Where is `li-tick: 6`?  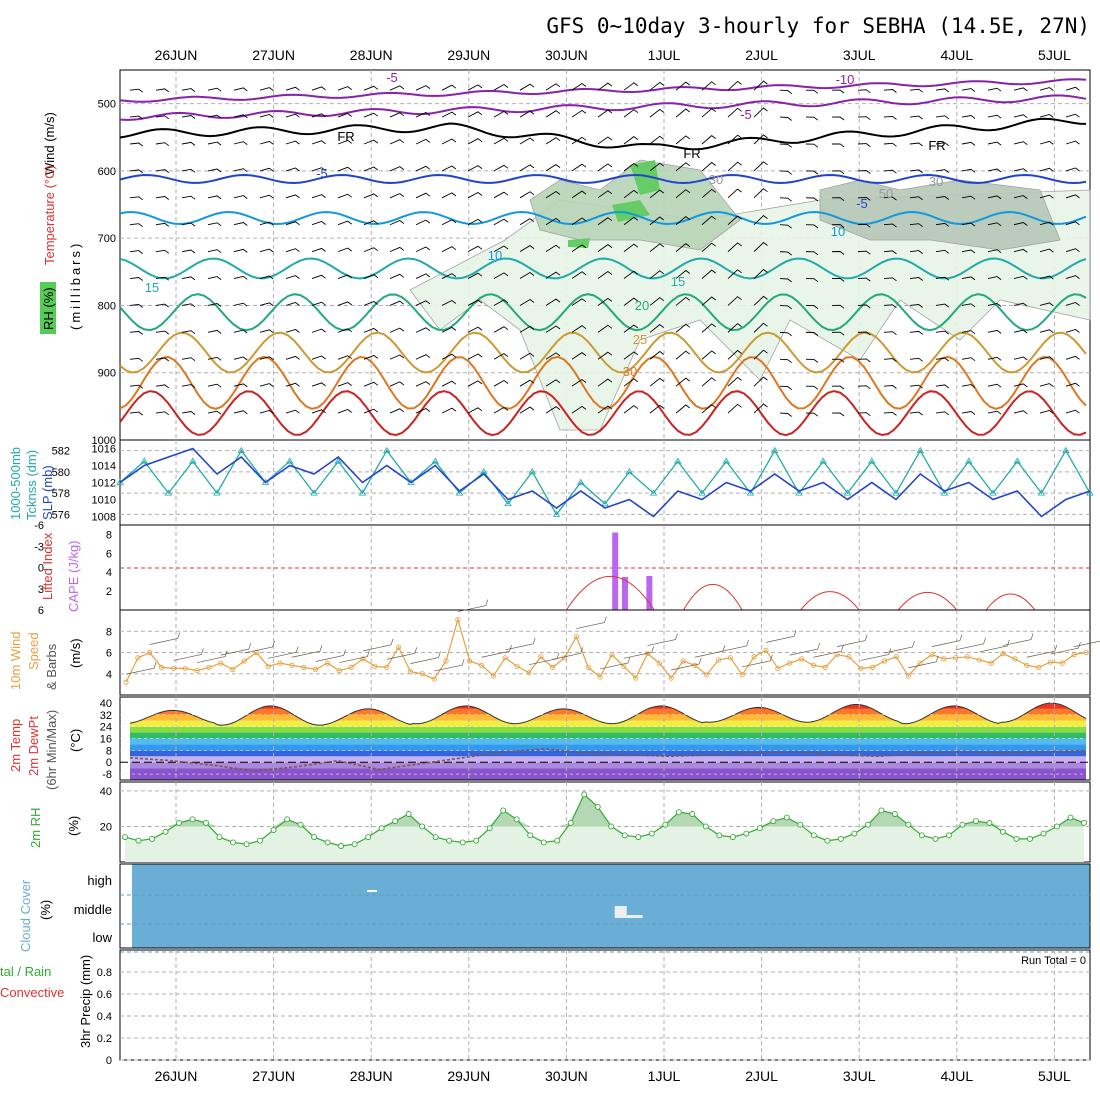 li-tick: 6 is located at coordinates (41, 611).